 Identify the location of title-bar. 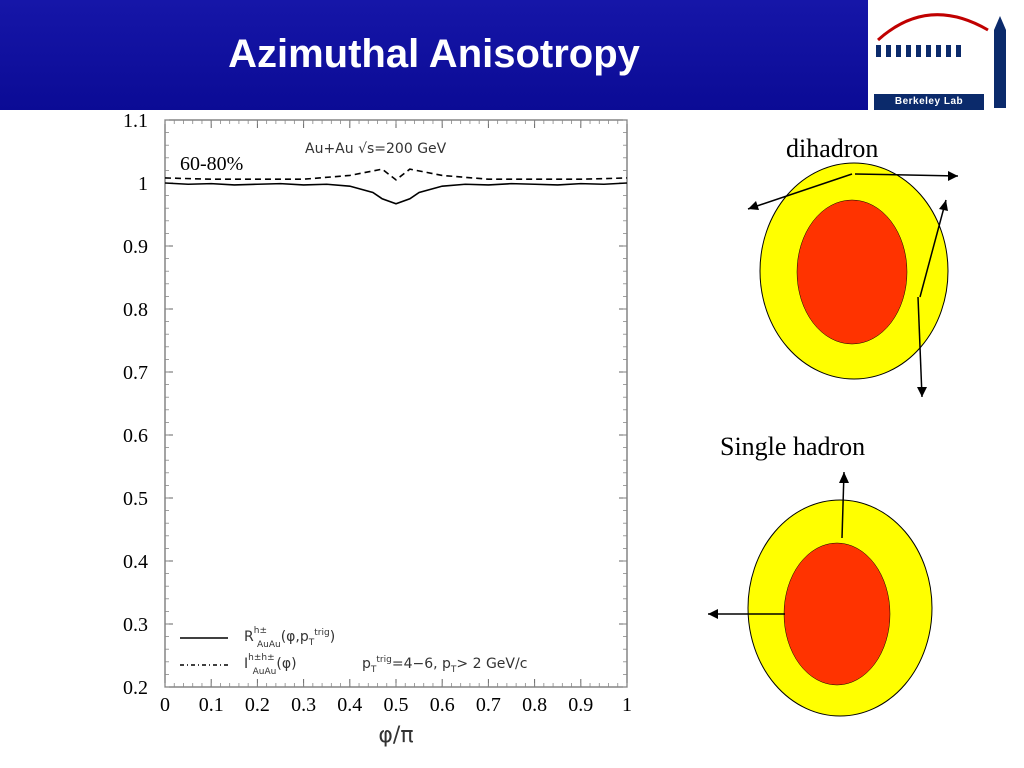
(434, 55).